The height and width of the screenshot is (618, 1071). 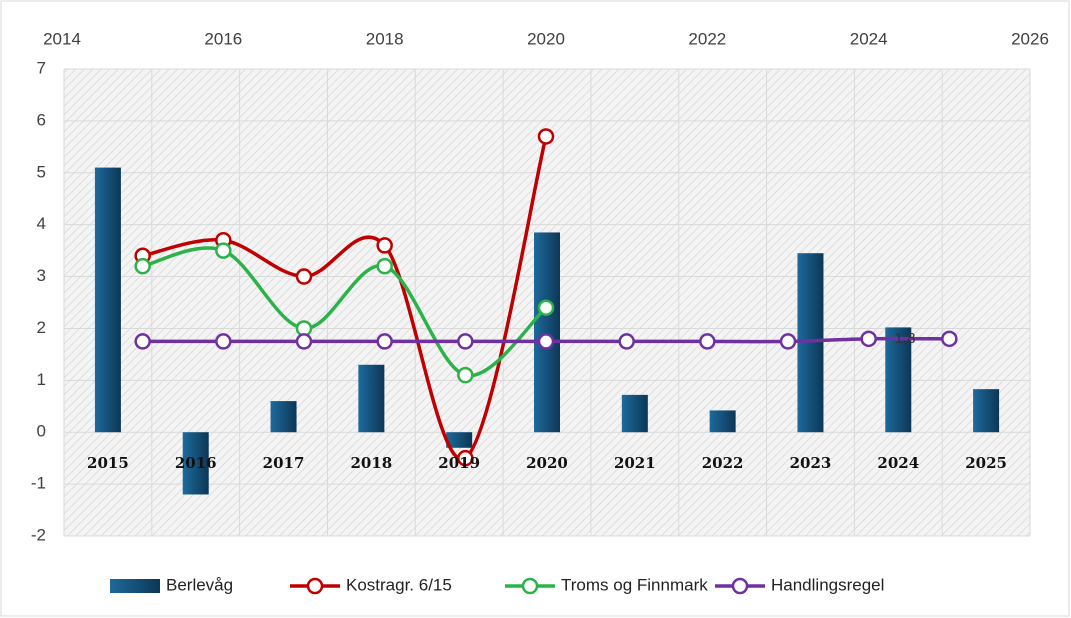 I want to click on legend-label: Berlevåg, so click(x=199, y=584).